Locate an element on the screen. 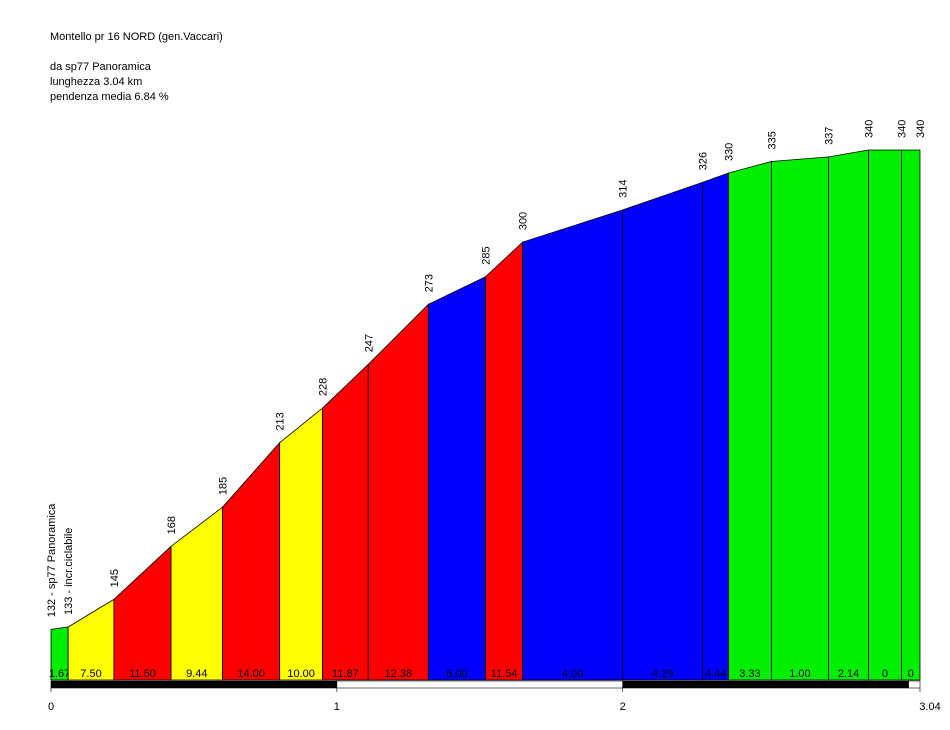 The height and width of the screenshot is (730, 950). elevation-label: 247 is located at coordinates (369, 343).